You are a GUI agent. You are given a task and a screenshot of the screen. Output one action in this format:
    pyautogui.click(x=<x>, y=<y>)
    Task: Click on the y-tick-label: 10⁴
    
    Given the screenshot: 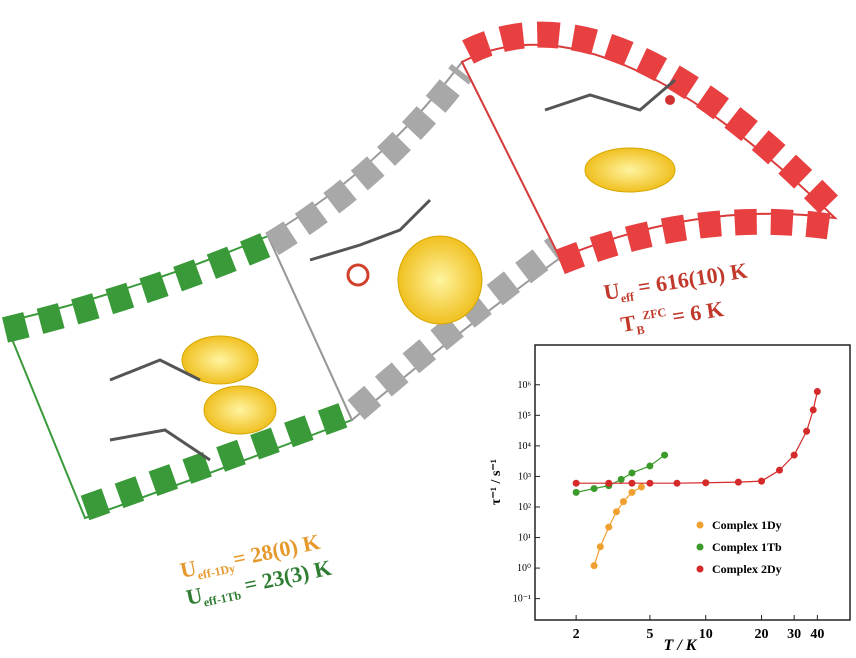 What is the action you would take?
    pyautogui.click(x=525, y=446)
    